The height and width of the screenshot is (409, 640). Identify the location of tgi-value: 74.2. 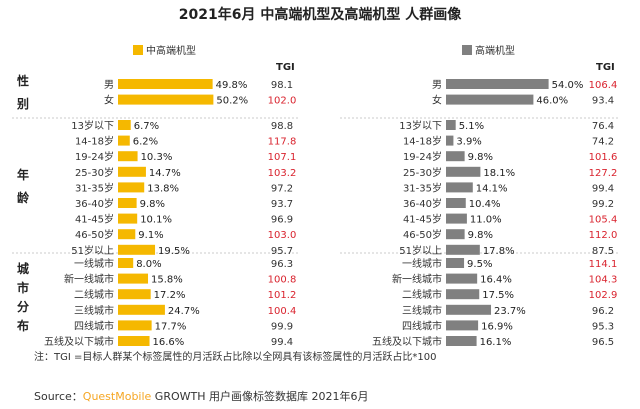
(603, 142).